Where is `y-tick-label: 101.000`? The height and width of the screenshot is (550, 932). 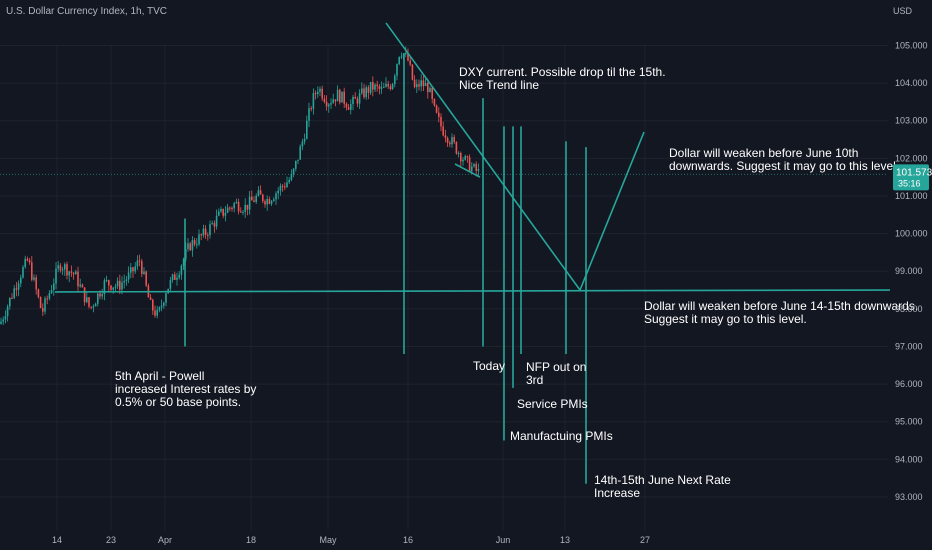 y-tick-label: 101.000 is located at coordinates (911, 196).